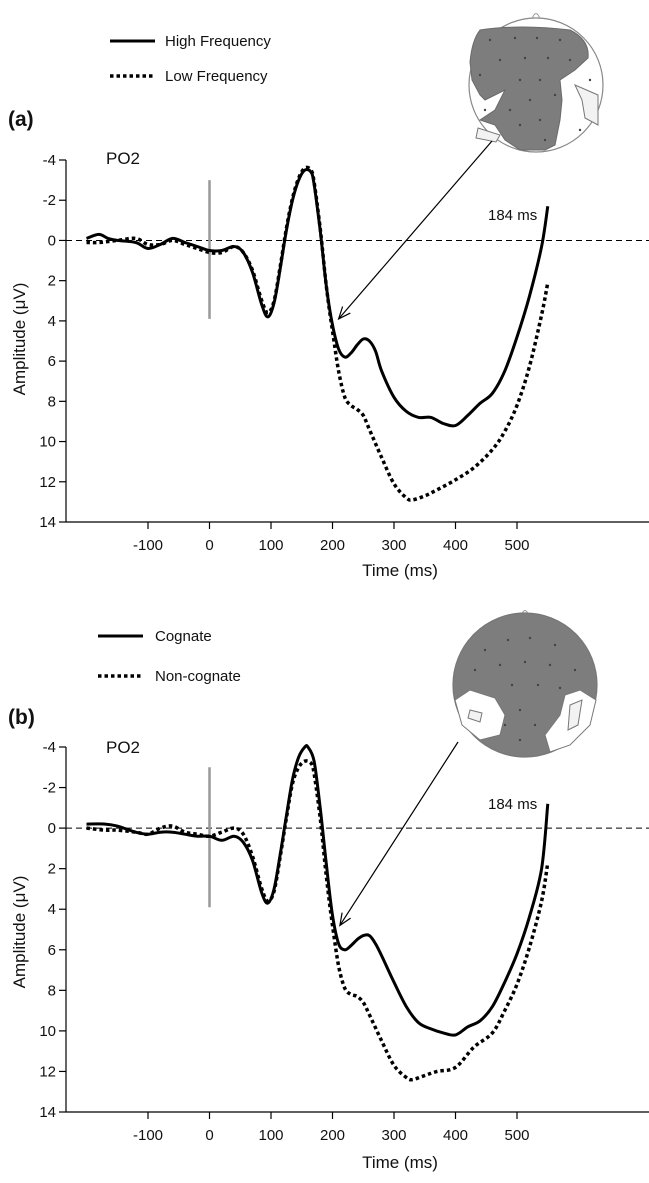 The width and height of the screenshot is (649, 1183). Describe the element at coordinates (400, 570) in the screenshot. I see `x-axis-label-a: Time (ms)` at that location.